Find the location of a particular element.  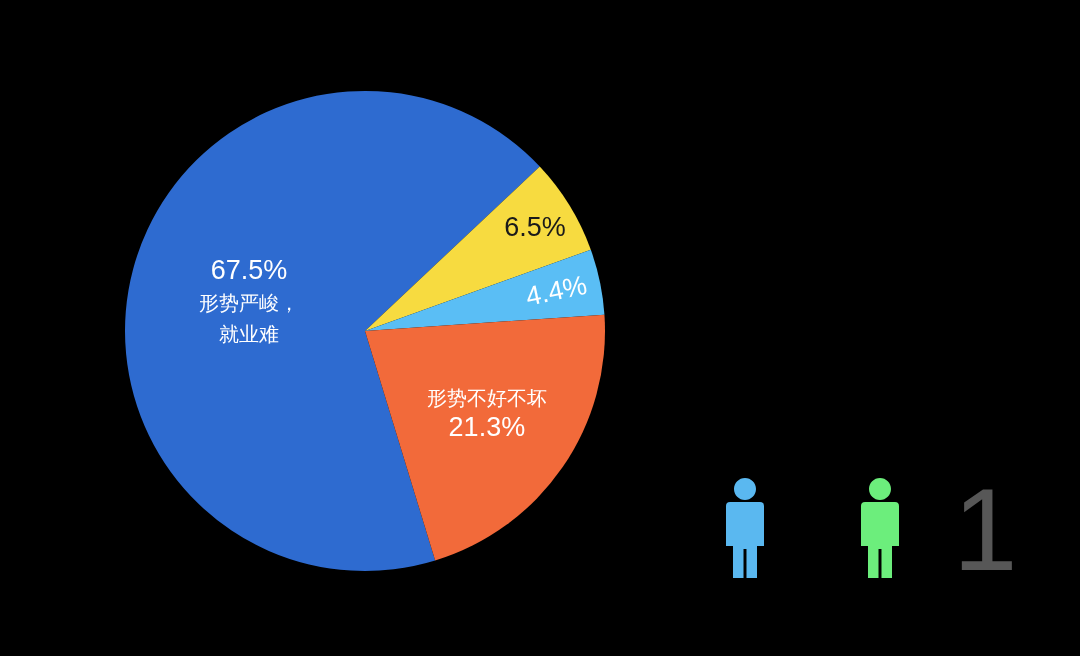

text: 1 is located at coordinates (985, 530).